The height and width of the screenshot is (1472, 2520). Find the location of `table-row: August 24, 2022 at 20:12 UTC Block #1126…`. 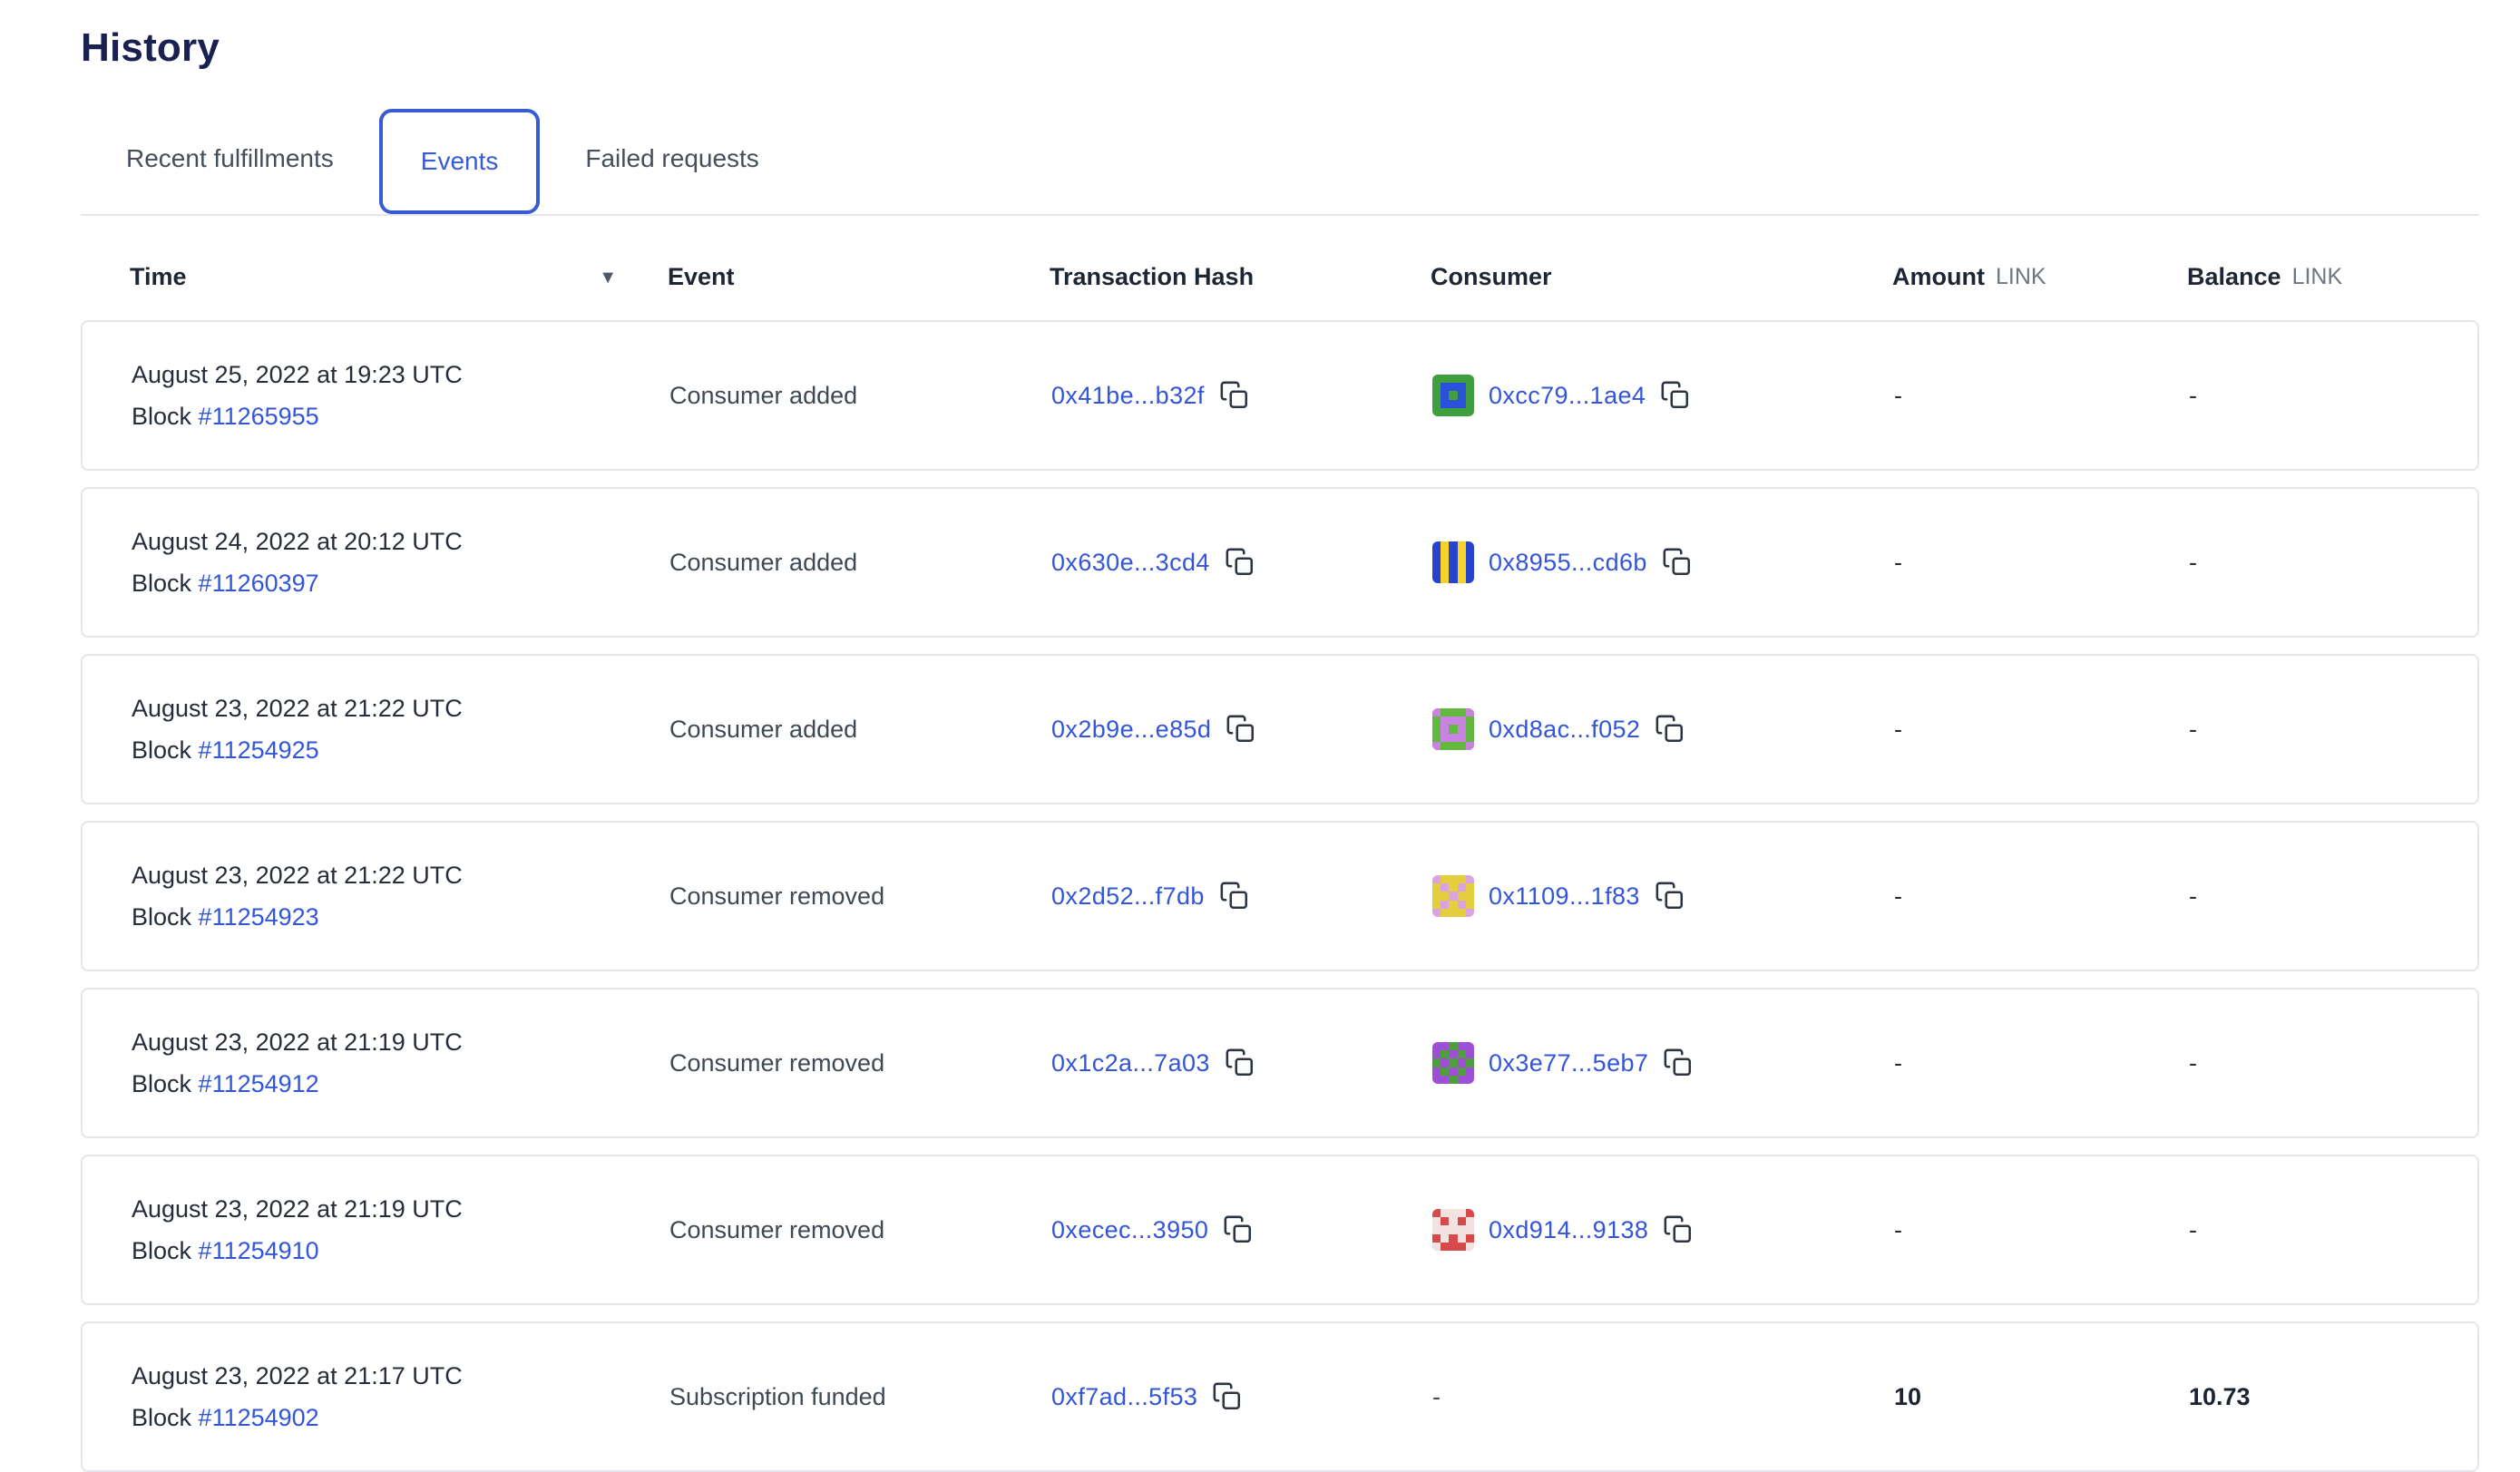

table-row: August 24, 2022 at 20:12 UTC Block #1126… is located at coordinates (1280, 562).